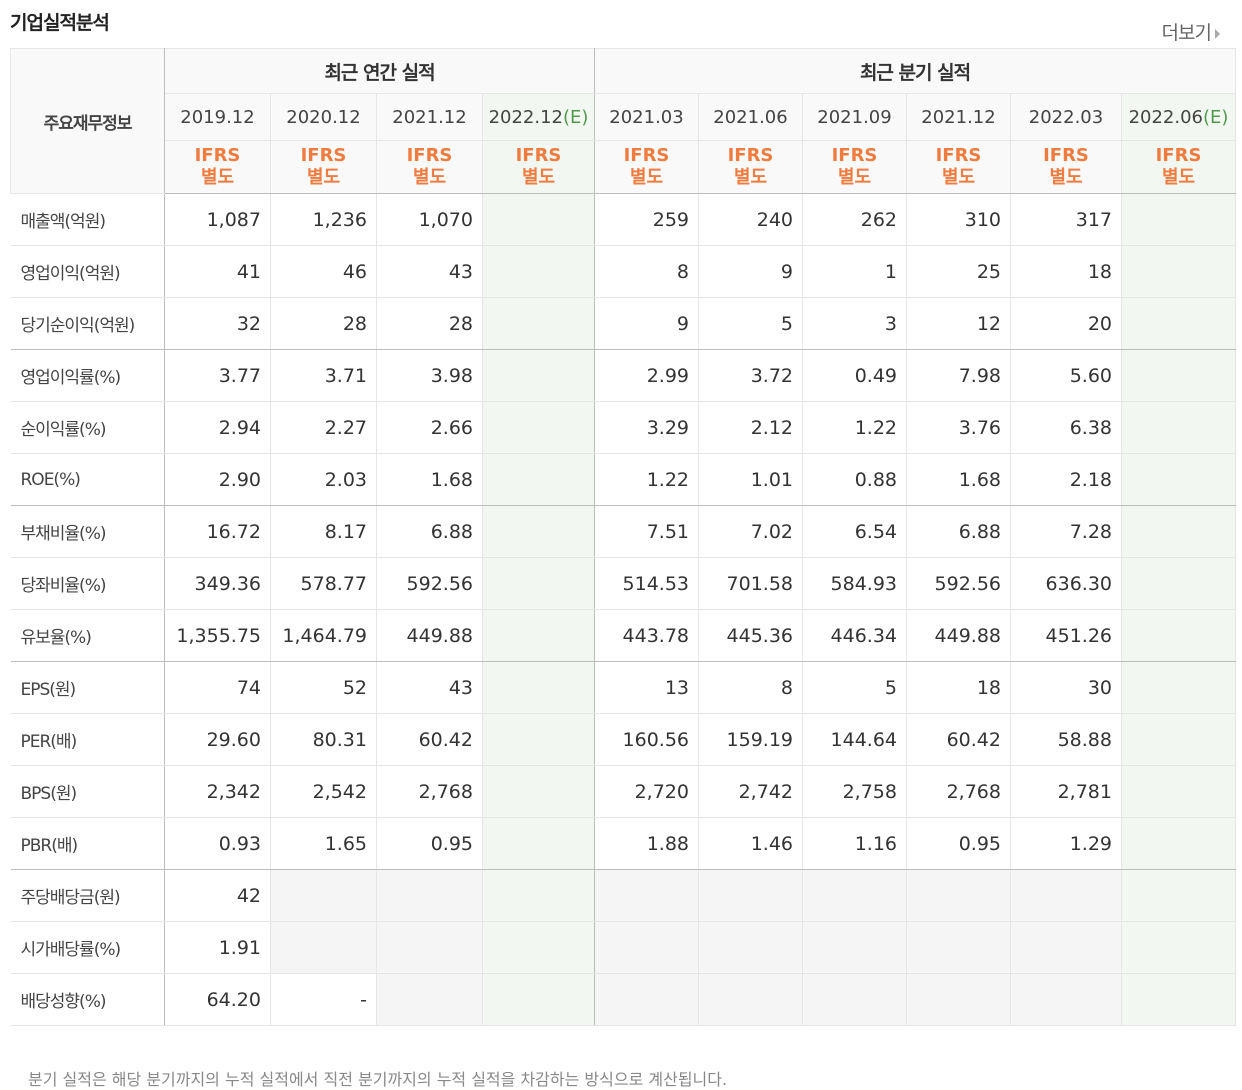 The image size is (1242, 1090). What do you see at coordinates (750, 271) in the screenshot?
I see `table-cell: 9` at bounding box center [750, 271].